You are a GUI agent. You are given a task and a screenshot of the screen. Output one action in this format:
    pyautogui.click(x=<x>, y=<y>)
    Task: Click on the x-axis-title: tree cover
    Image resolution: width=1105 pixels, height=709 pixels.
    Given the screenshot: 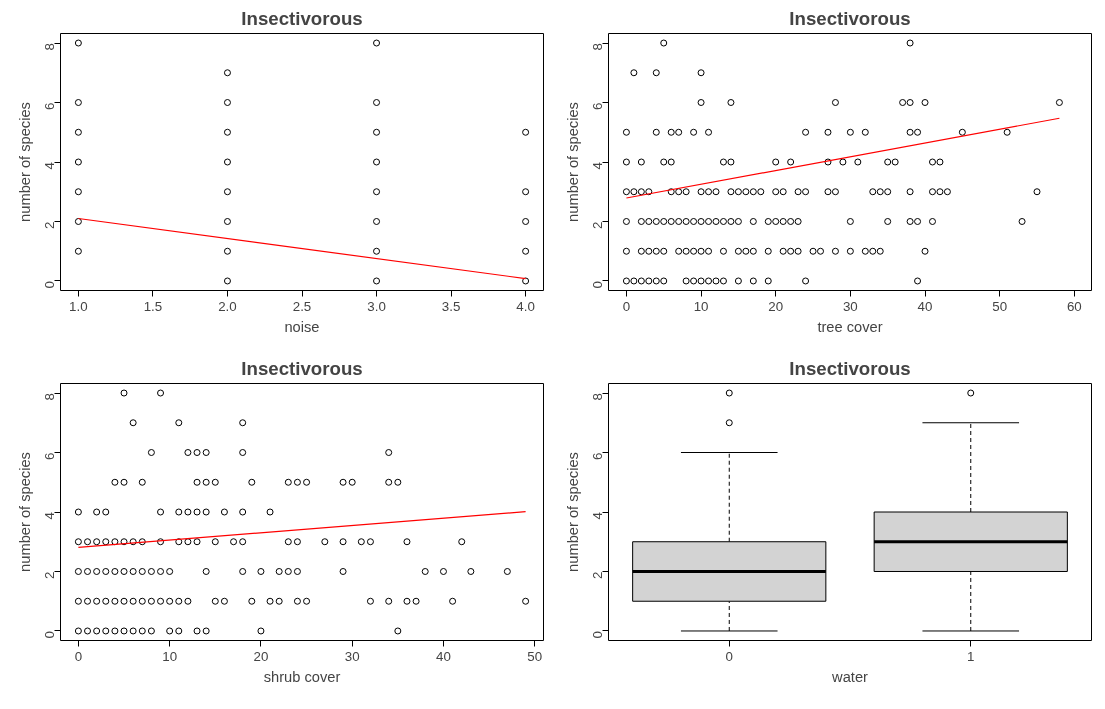 What is the action you would take?
    pyautogui.click(x=850, y=326)
    